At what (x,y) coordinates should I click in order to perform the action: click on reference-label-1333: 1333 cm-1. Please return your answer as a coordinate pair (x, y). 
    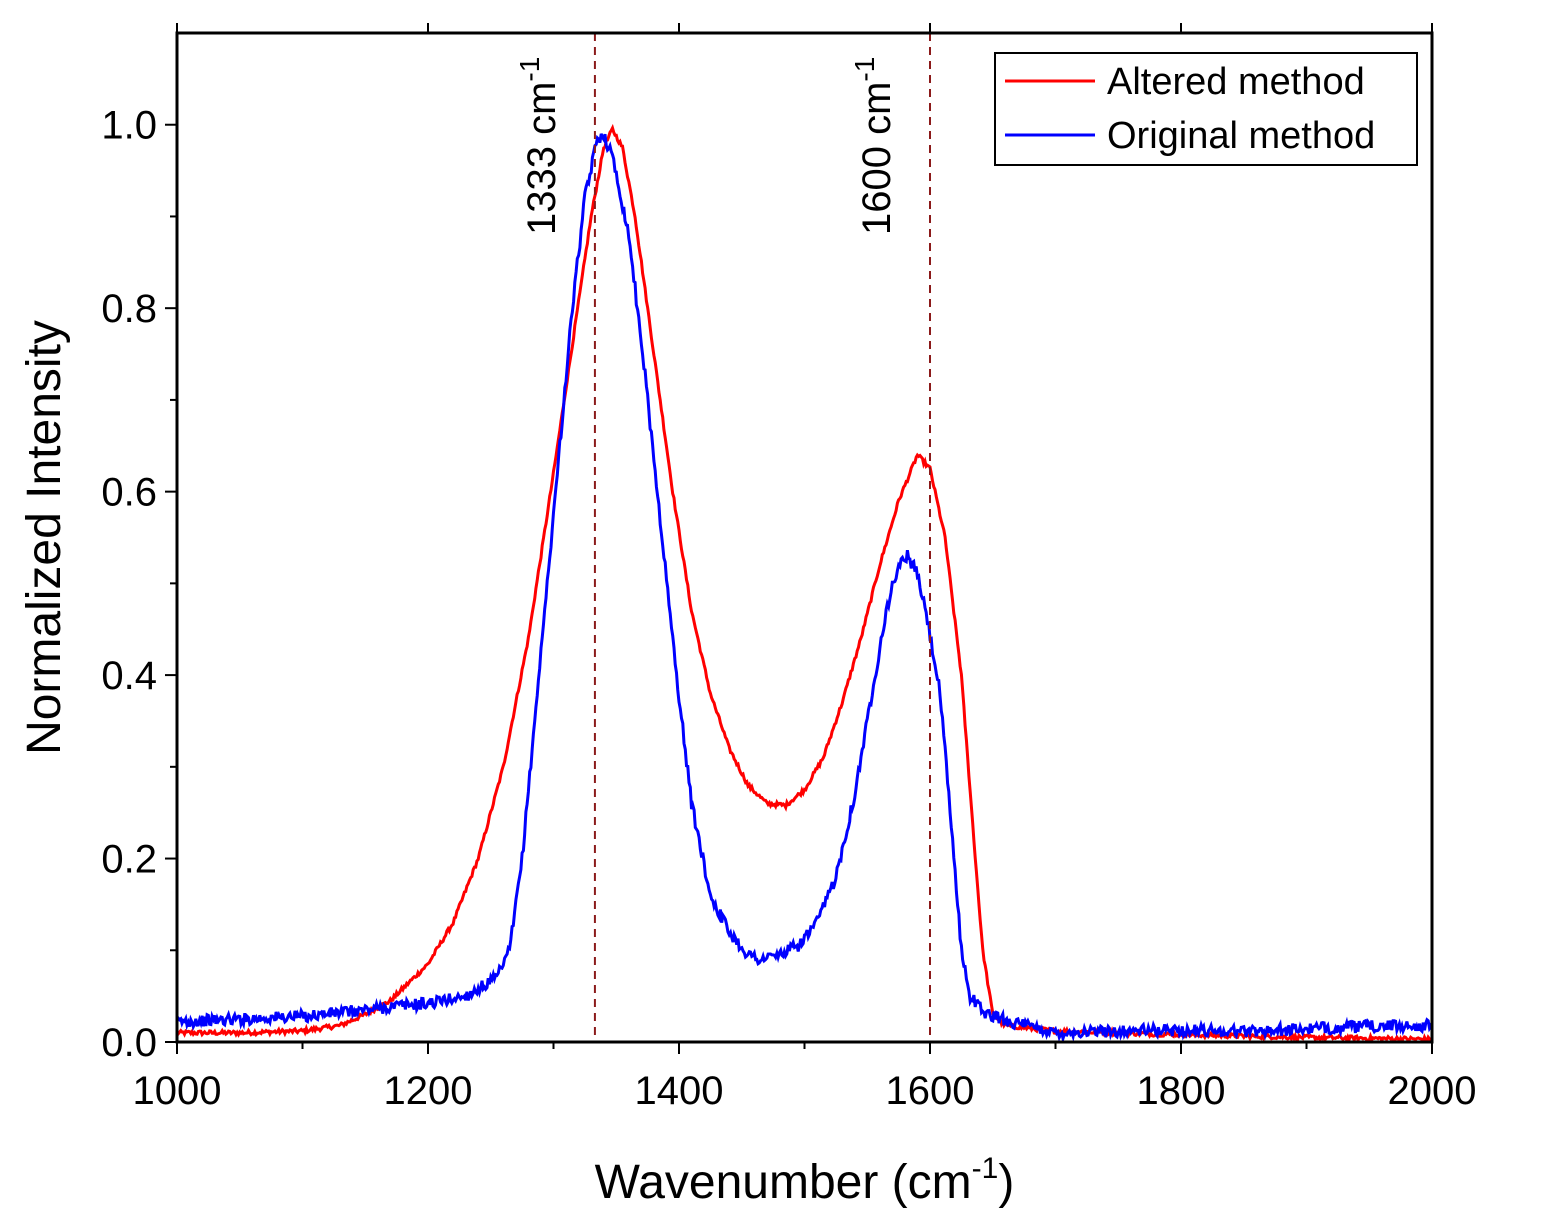
    Looking at the image, I should click on (539, 146).